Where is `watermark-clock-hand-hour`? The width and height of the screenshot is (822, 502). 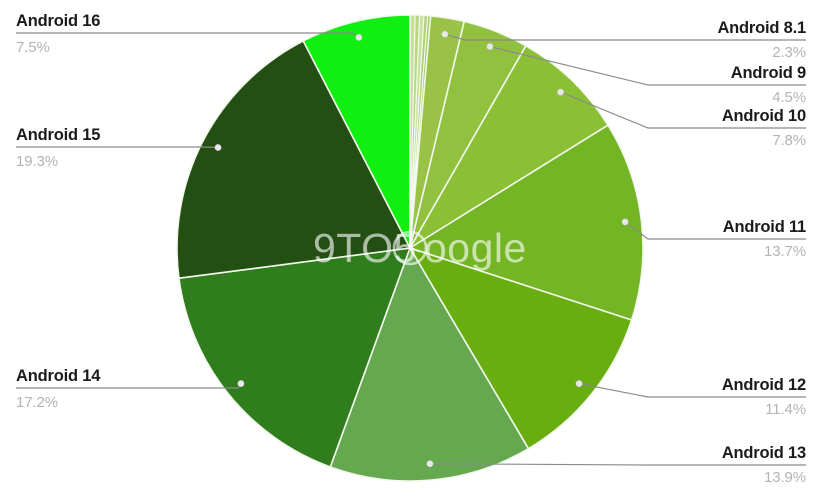 watermark-clock-hand-hour is located at coordinates (414, 249).